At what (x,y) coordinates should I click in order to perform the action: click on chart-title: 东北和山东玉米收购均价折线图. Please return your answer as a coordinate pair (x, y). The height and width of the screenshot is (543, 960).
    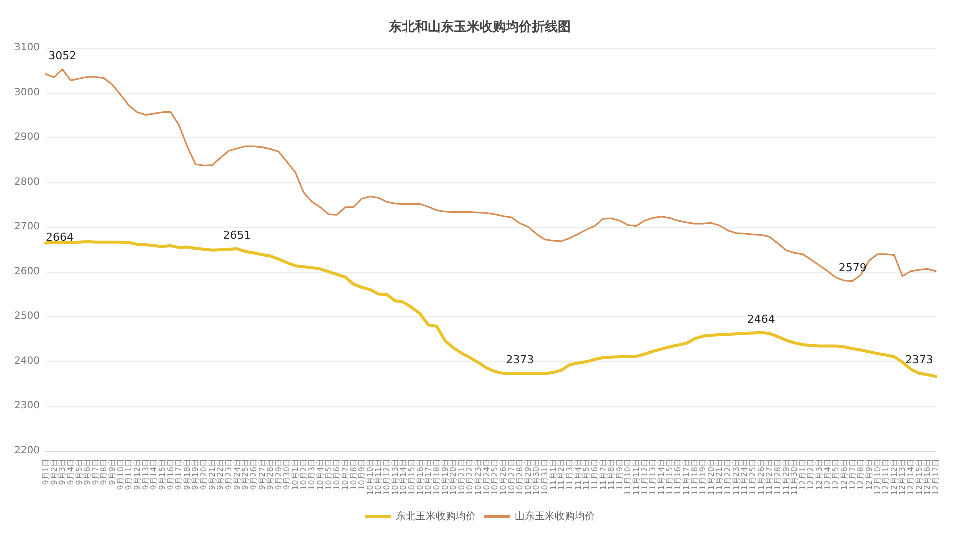
    Looking at the image, I should click on (479, 27).